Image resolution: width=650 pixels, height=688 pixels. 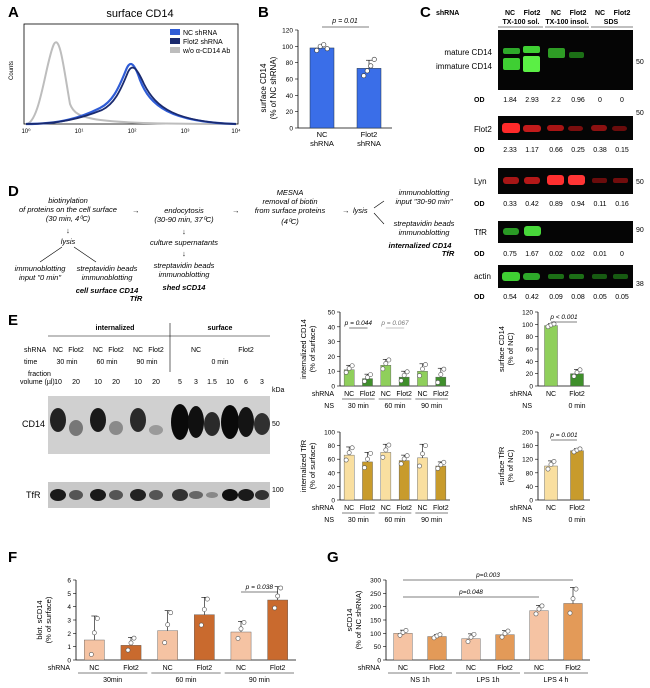 What do you see at coordinates (13, 191) in the screenshot?
I see `panel-letter-d: D` at bounding box center [13, 191].